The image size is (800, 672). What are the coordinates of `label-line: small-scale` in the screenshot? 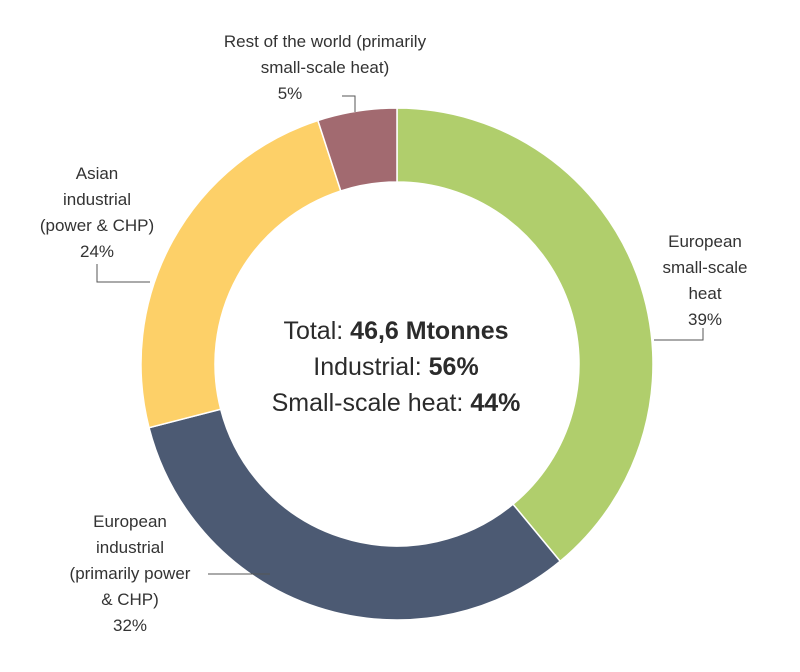 It's located at (705, 267).